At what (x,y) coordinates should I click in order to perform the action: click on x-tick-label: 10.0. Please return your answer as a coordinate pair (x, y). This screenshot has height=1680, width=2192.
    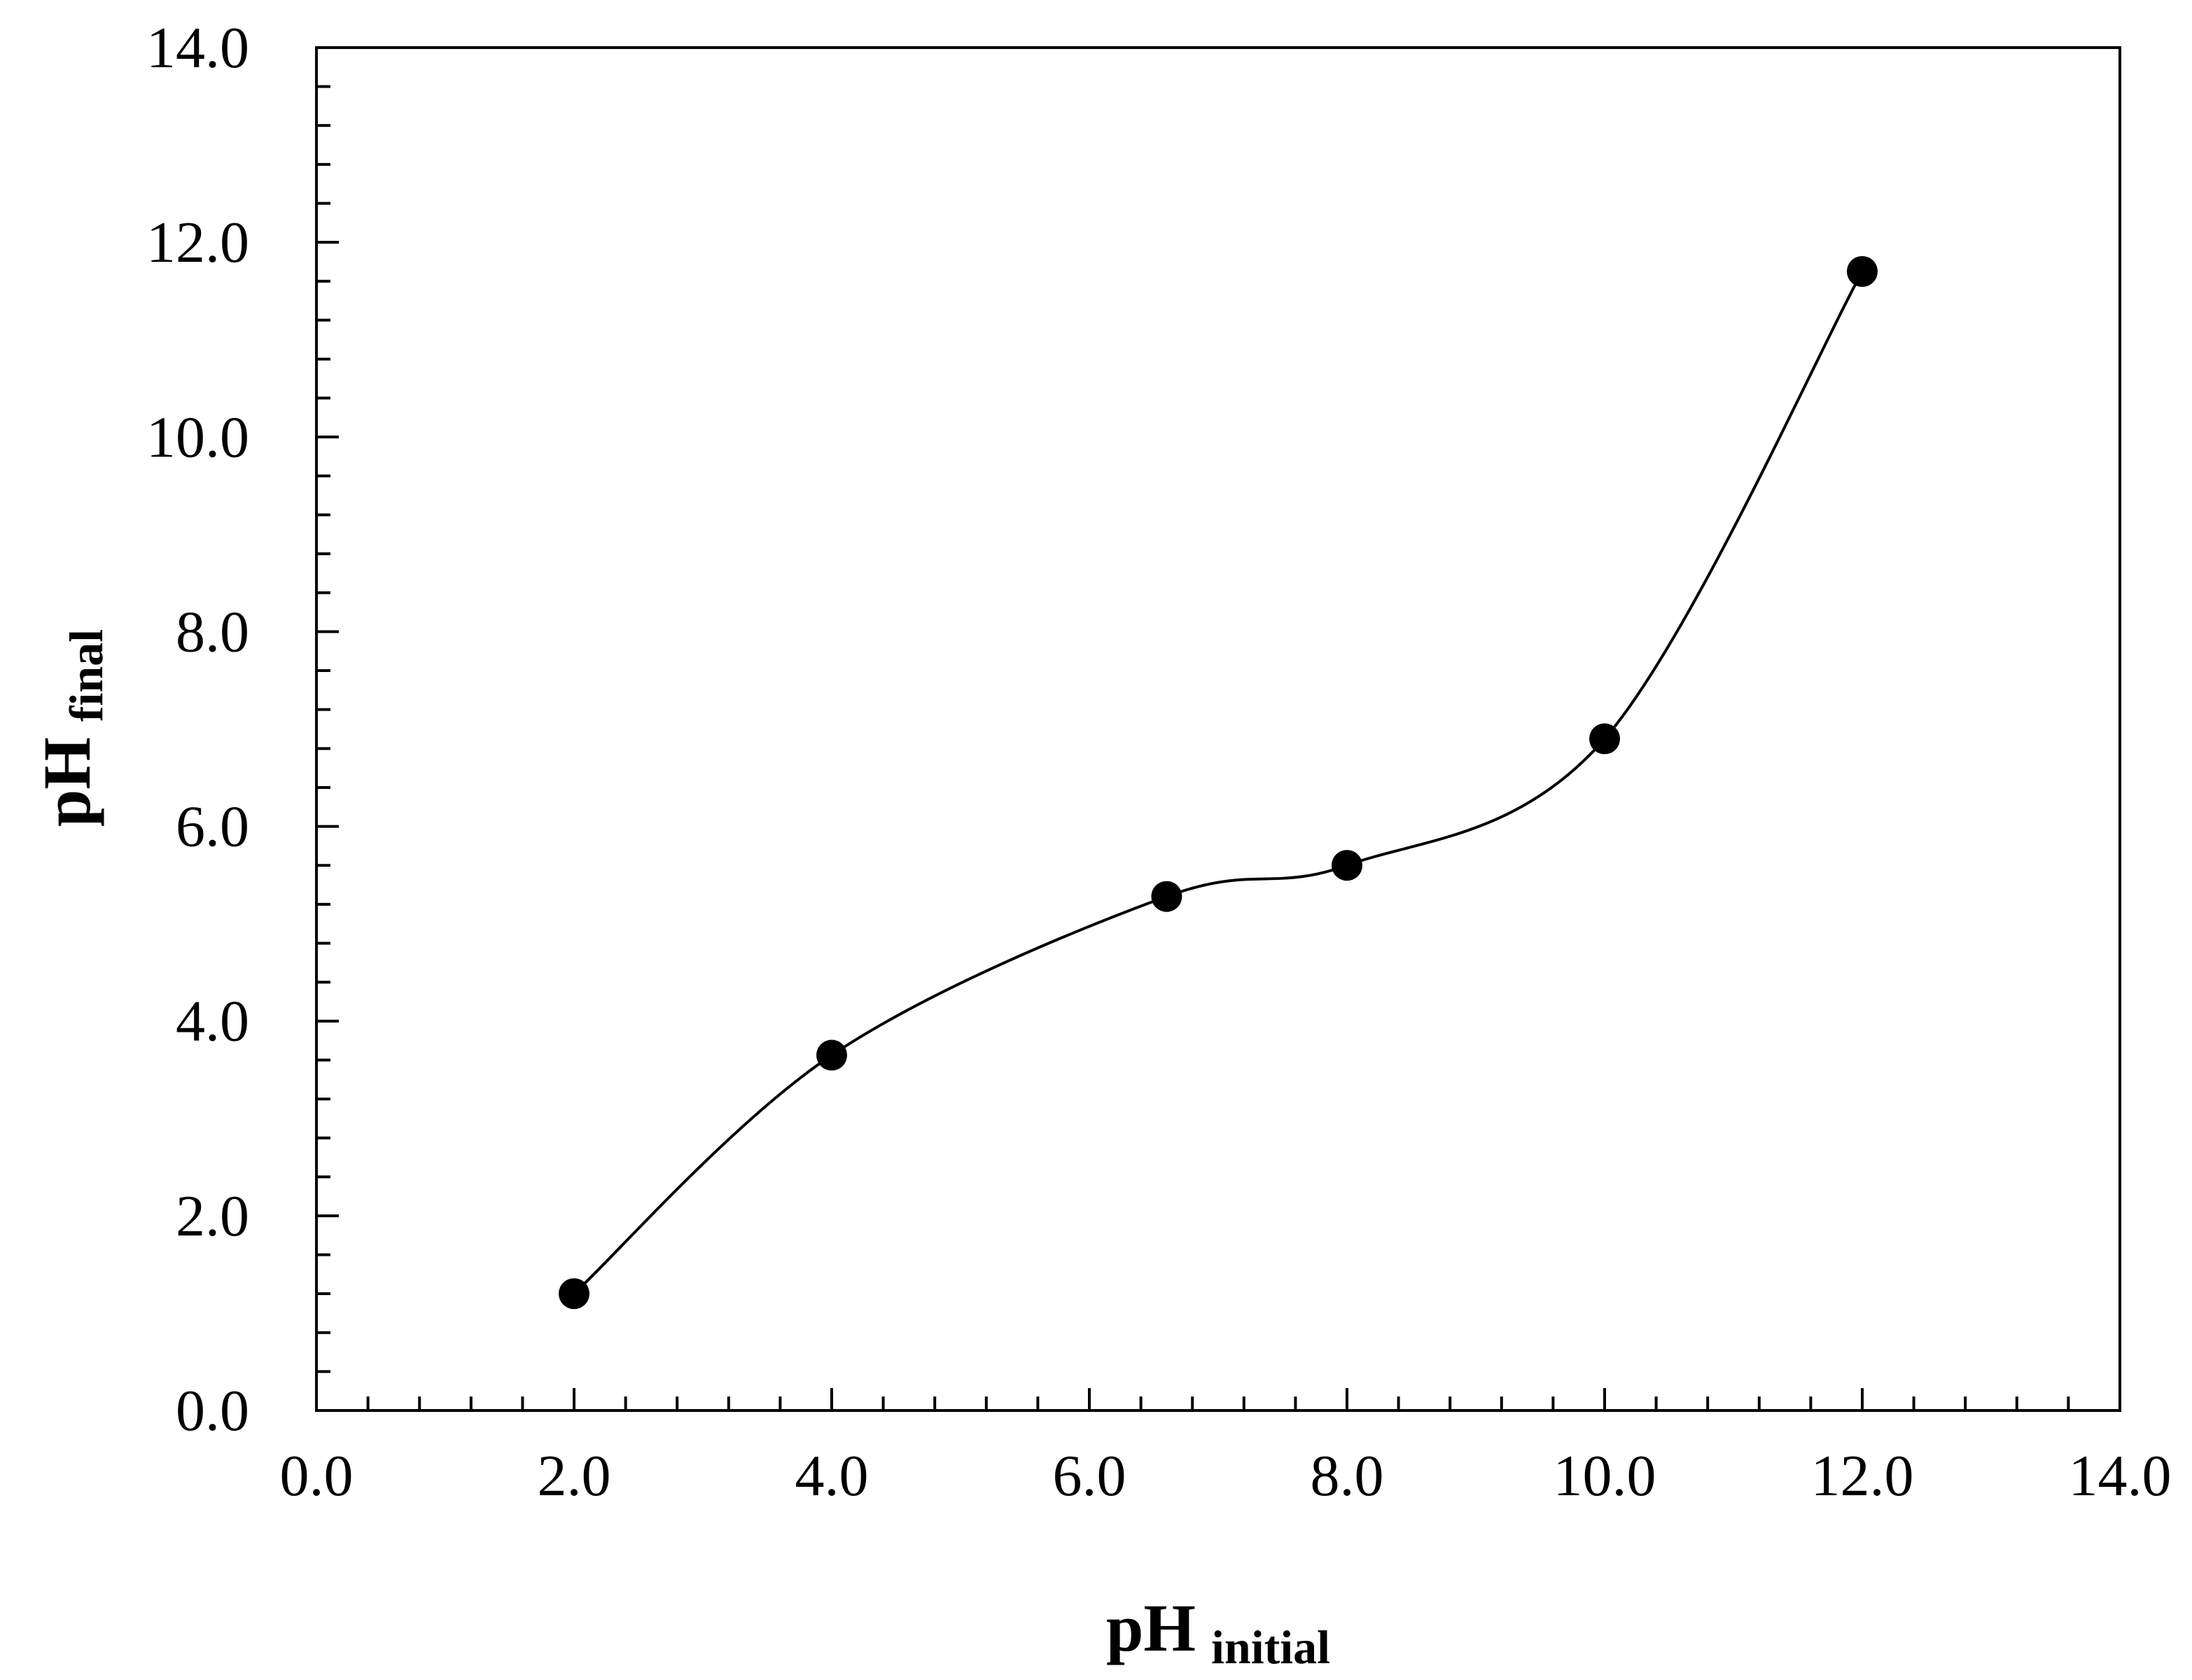
    Looking at the image, I should click on (1605, 1475).